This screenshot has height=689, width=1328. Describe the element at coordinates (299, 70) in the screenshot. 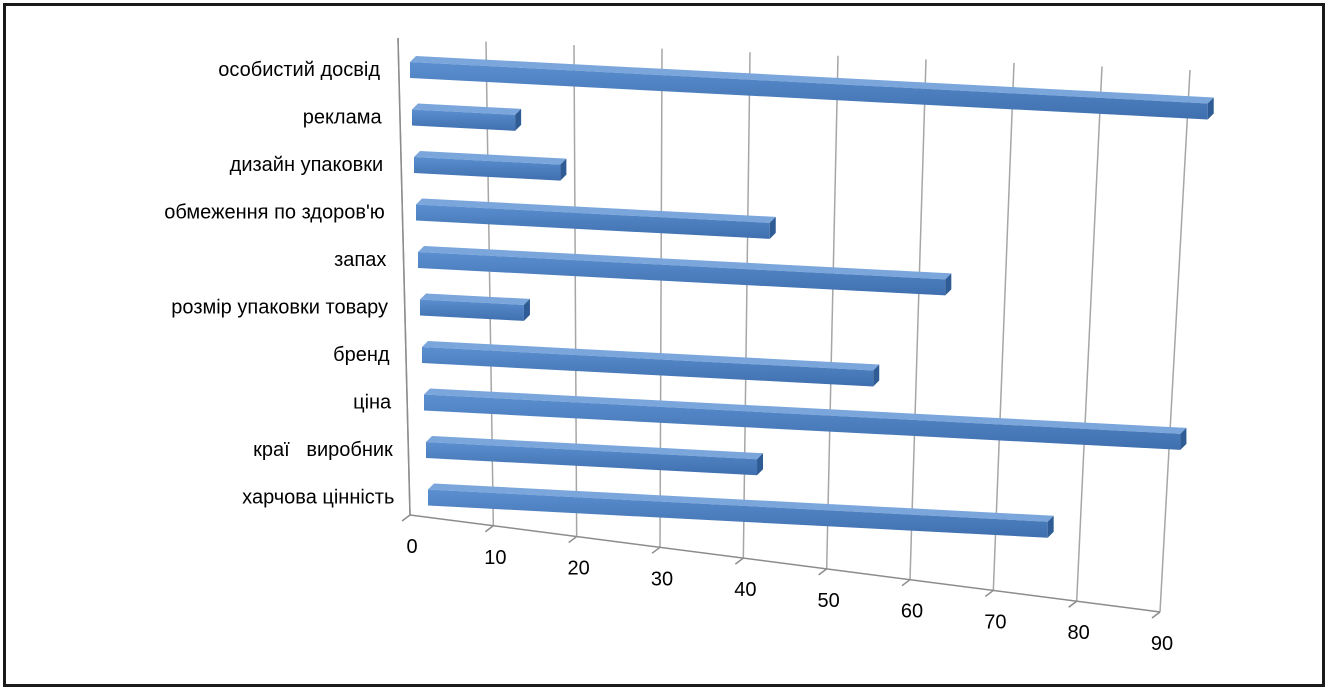

I see `category-label: особистий досвід` at that location.